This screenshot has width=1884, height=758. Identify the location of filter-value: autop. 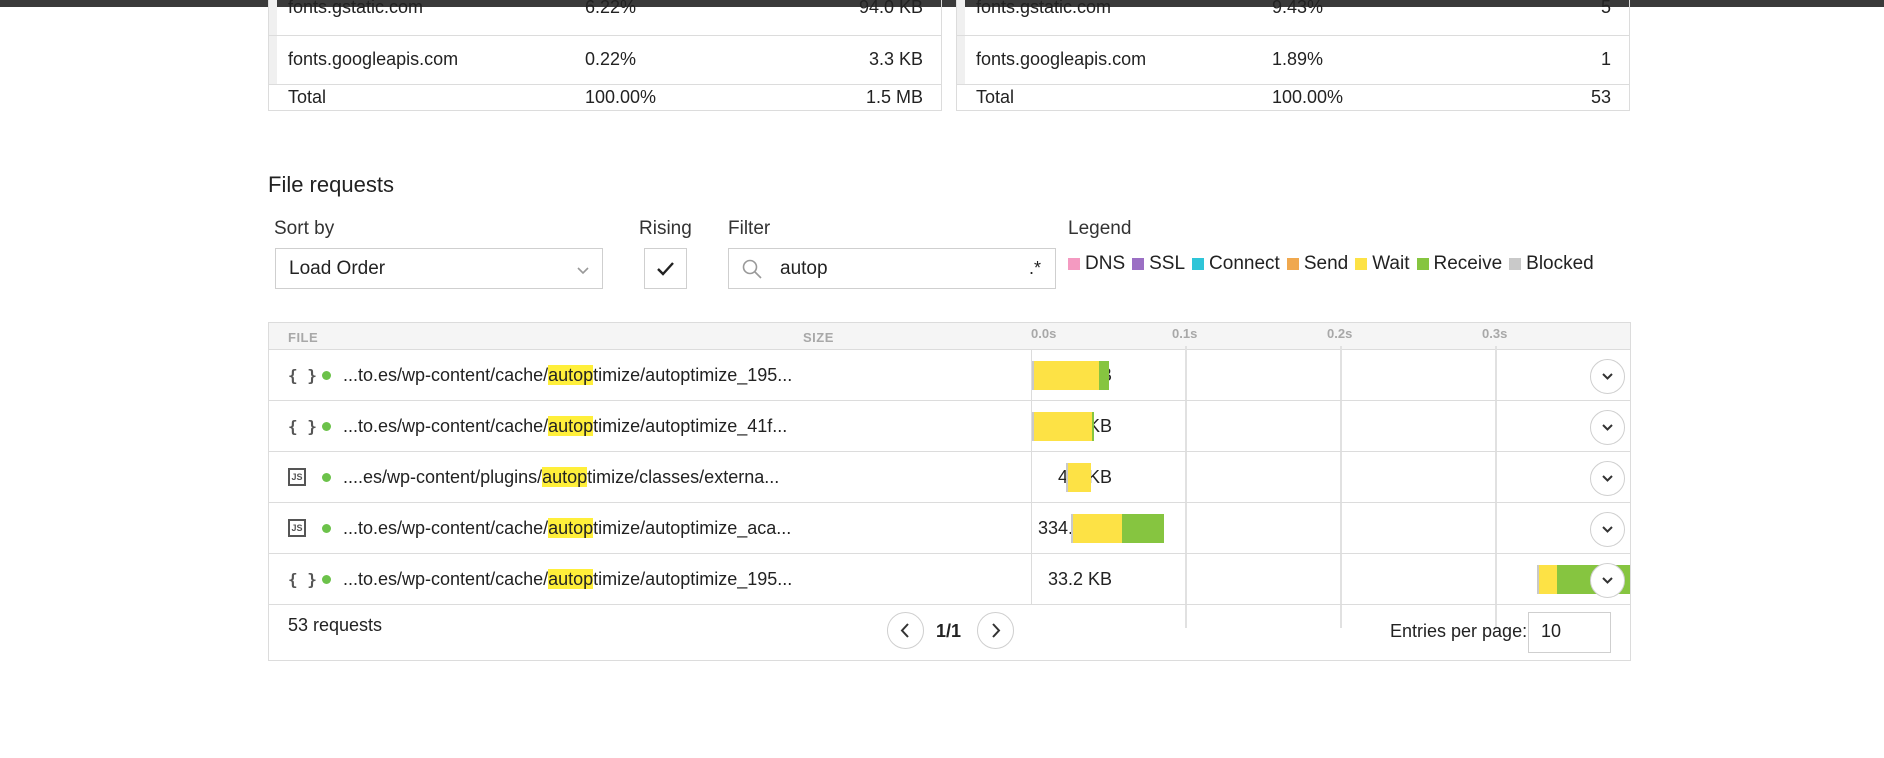
(804, 268).